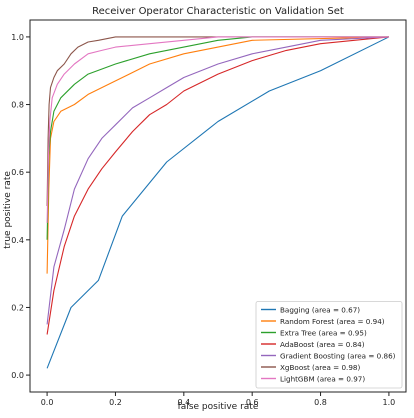 The width and height of the screenshot is (414, 418). What do you see at coordinates (323, 333) in the screenshot?
I see `legend-entry: Extra Tree (area = 0.95)` at bounding box center [323, 333].